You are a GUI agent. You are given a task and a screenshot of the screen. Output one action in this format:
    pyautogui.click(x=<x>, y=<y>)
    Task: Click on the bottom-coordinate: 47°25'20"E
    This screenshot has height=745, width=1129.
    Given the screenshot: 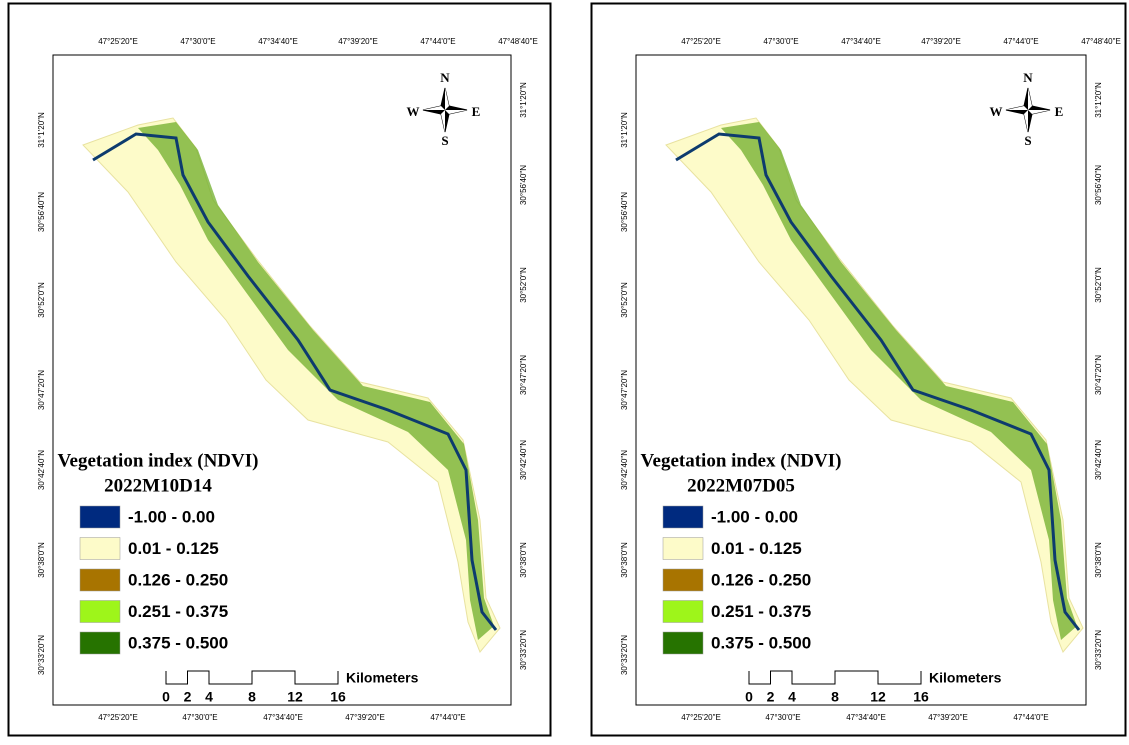 What is the action you would take?
    pyautogui.click(x=701, y=717)
    